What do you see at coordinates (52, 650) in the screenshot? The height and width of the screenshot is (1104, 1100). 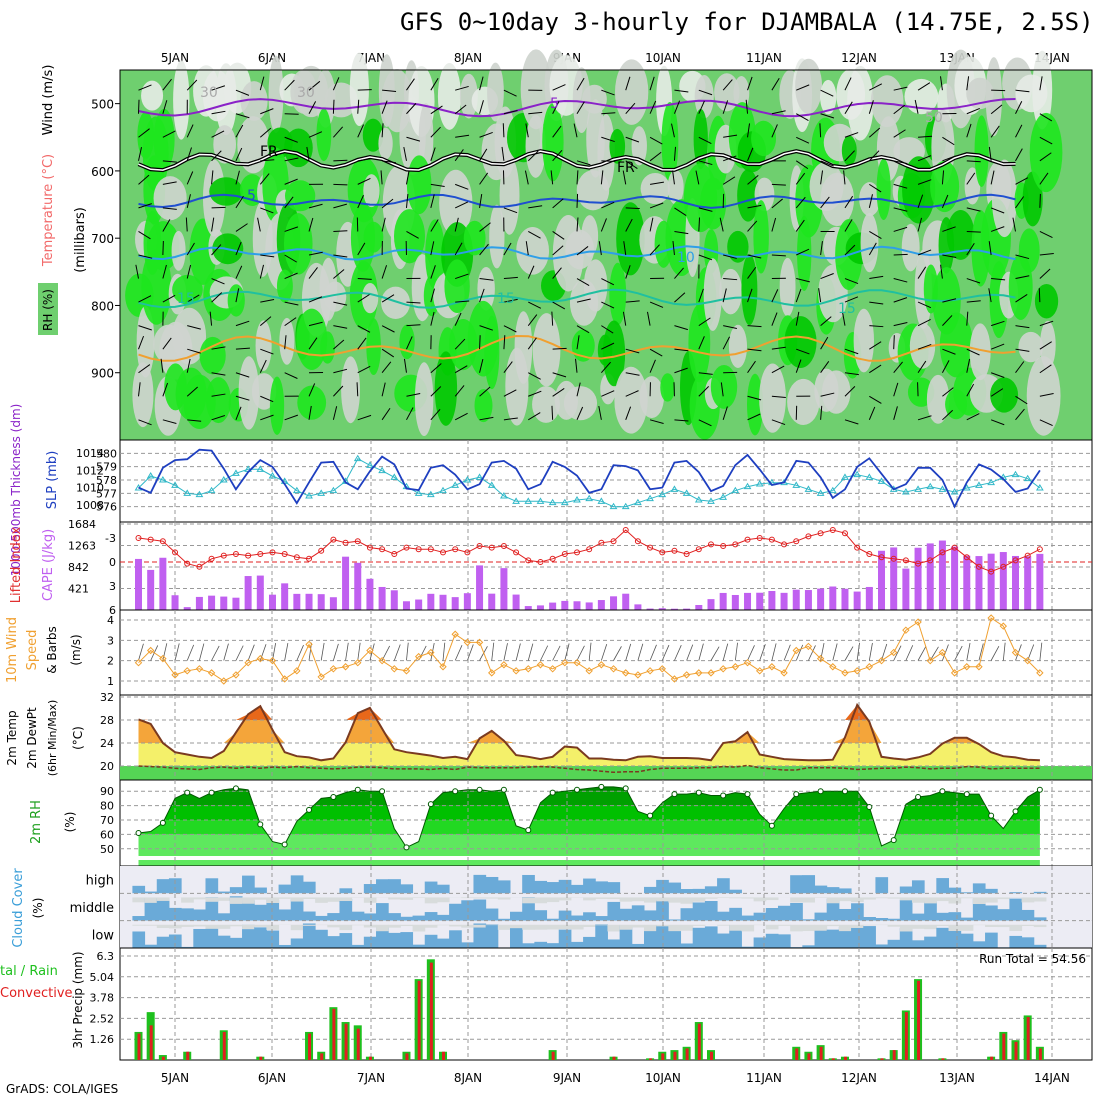 I see `wind10m-axis-label-3: & Barbs` at bounding box center [52, 650].